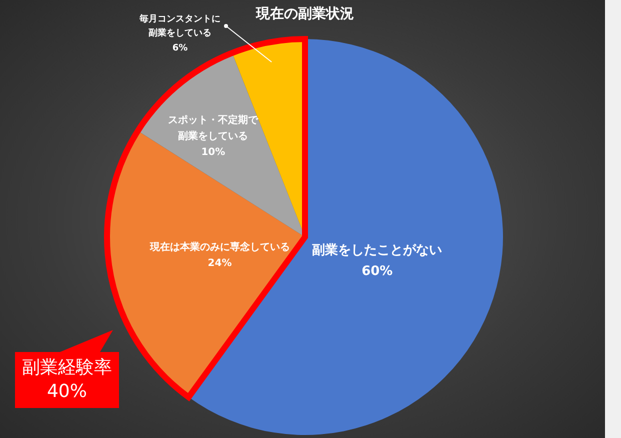 The width and height of the screenshot is (621, 438). I want to click on slice-label: 副業をしたことがない, so click(377, 250).